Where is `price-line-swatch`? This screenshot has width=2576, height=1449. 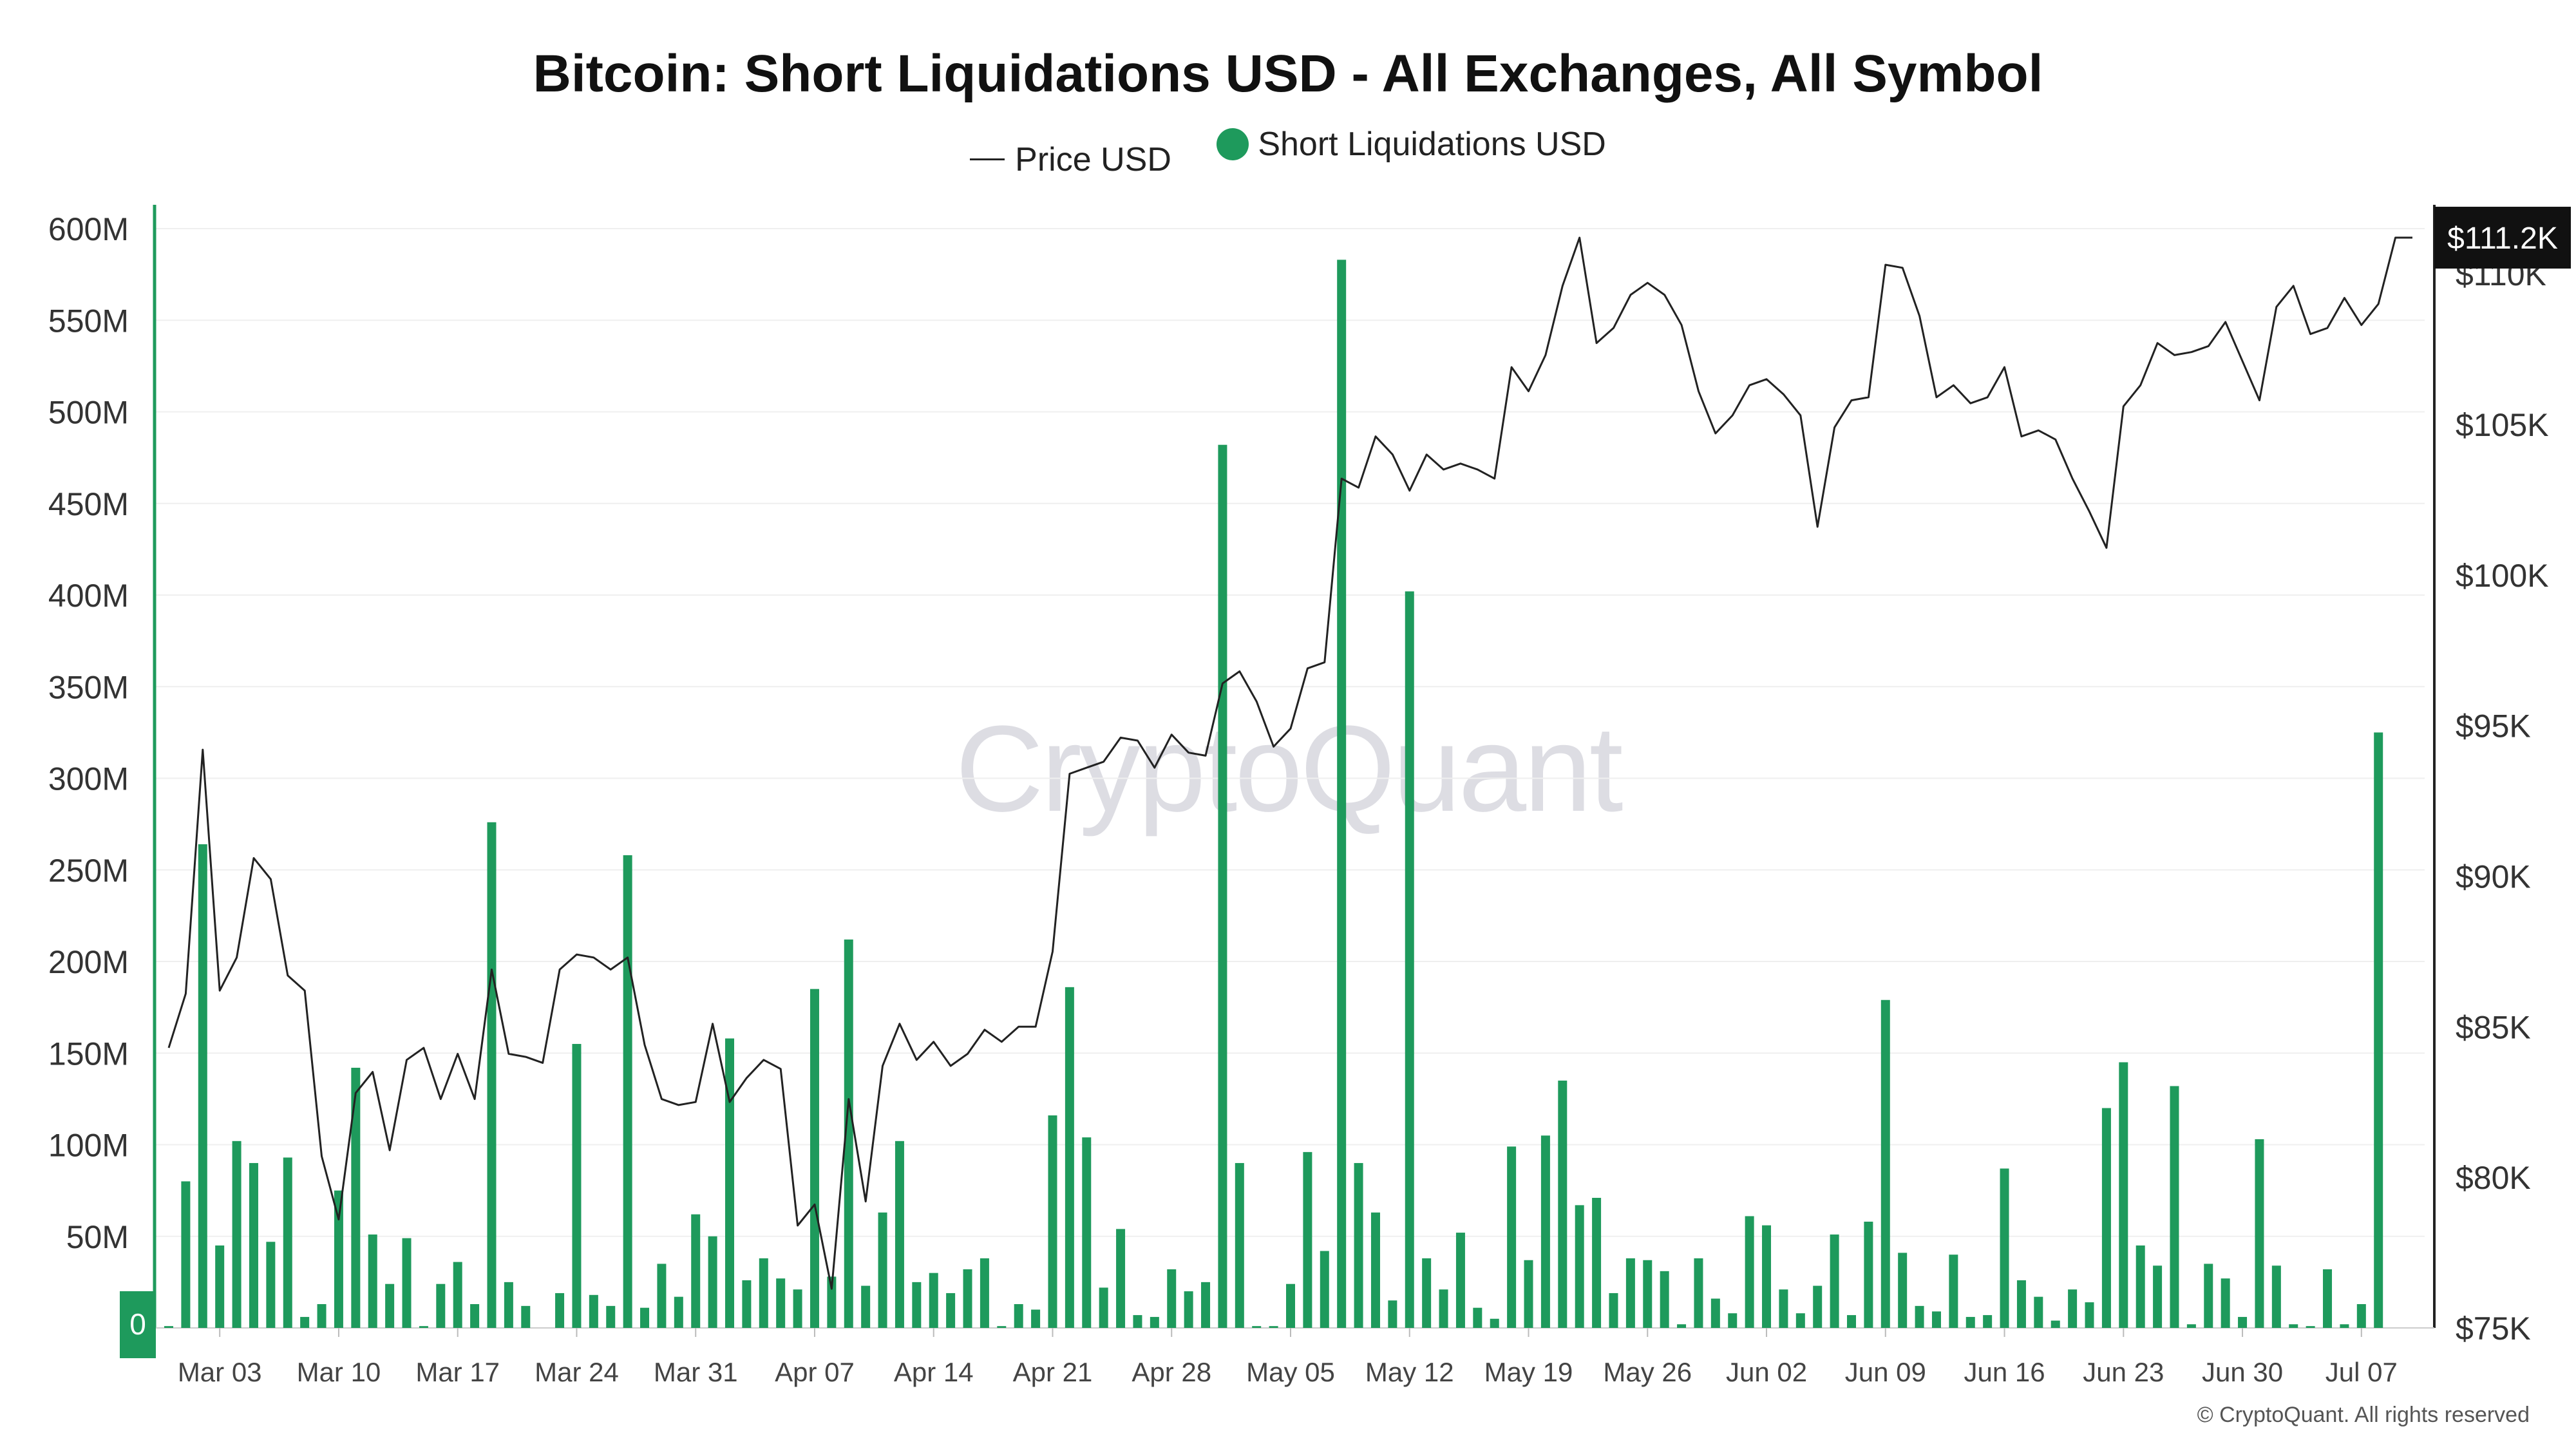
price-line-swatch is located at coordinates (987, 159).